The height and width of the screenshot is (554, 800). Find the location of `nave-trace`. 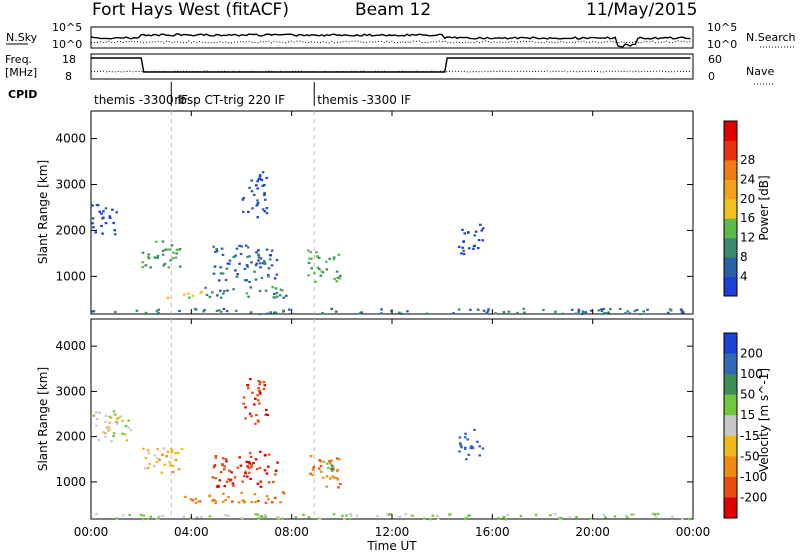

nave-trace is located at coordinates (390, 71).